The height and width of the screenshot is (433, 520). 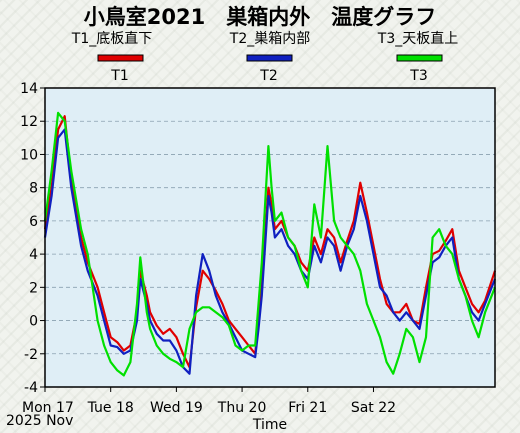 What do you see at coordinates (32, 238) in the screenshot?
I see `y-axis: -4 -2 0 2 4 6 8 10 12 14` at bounding box center [32, 238].